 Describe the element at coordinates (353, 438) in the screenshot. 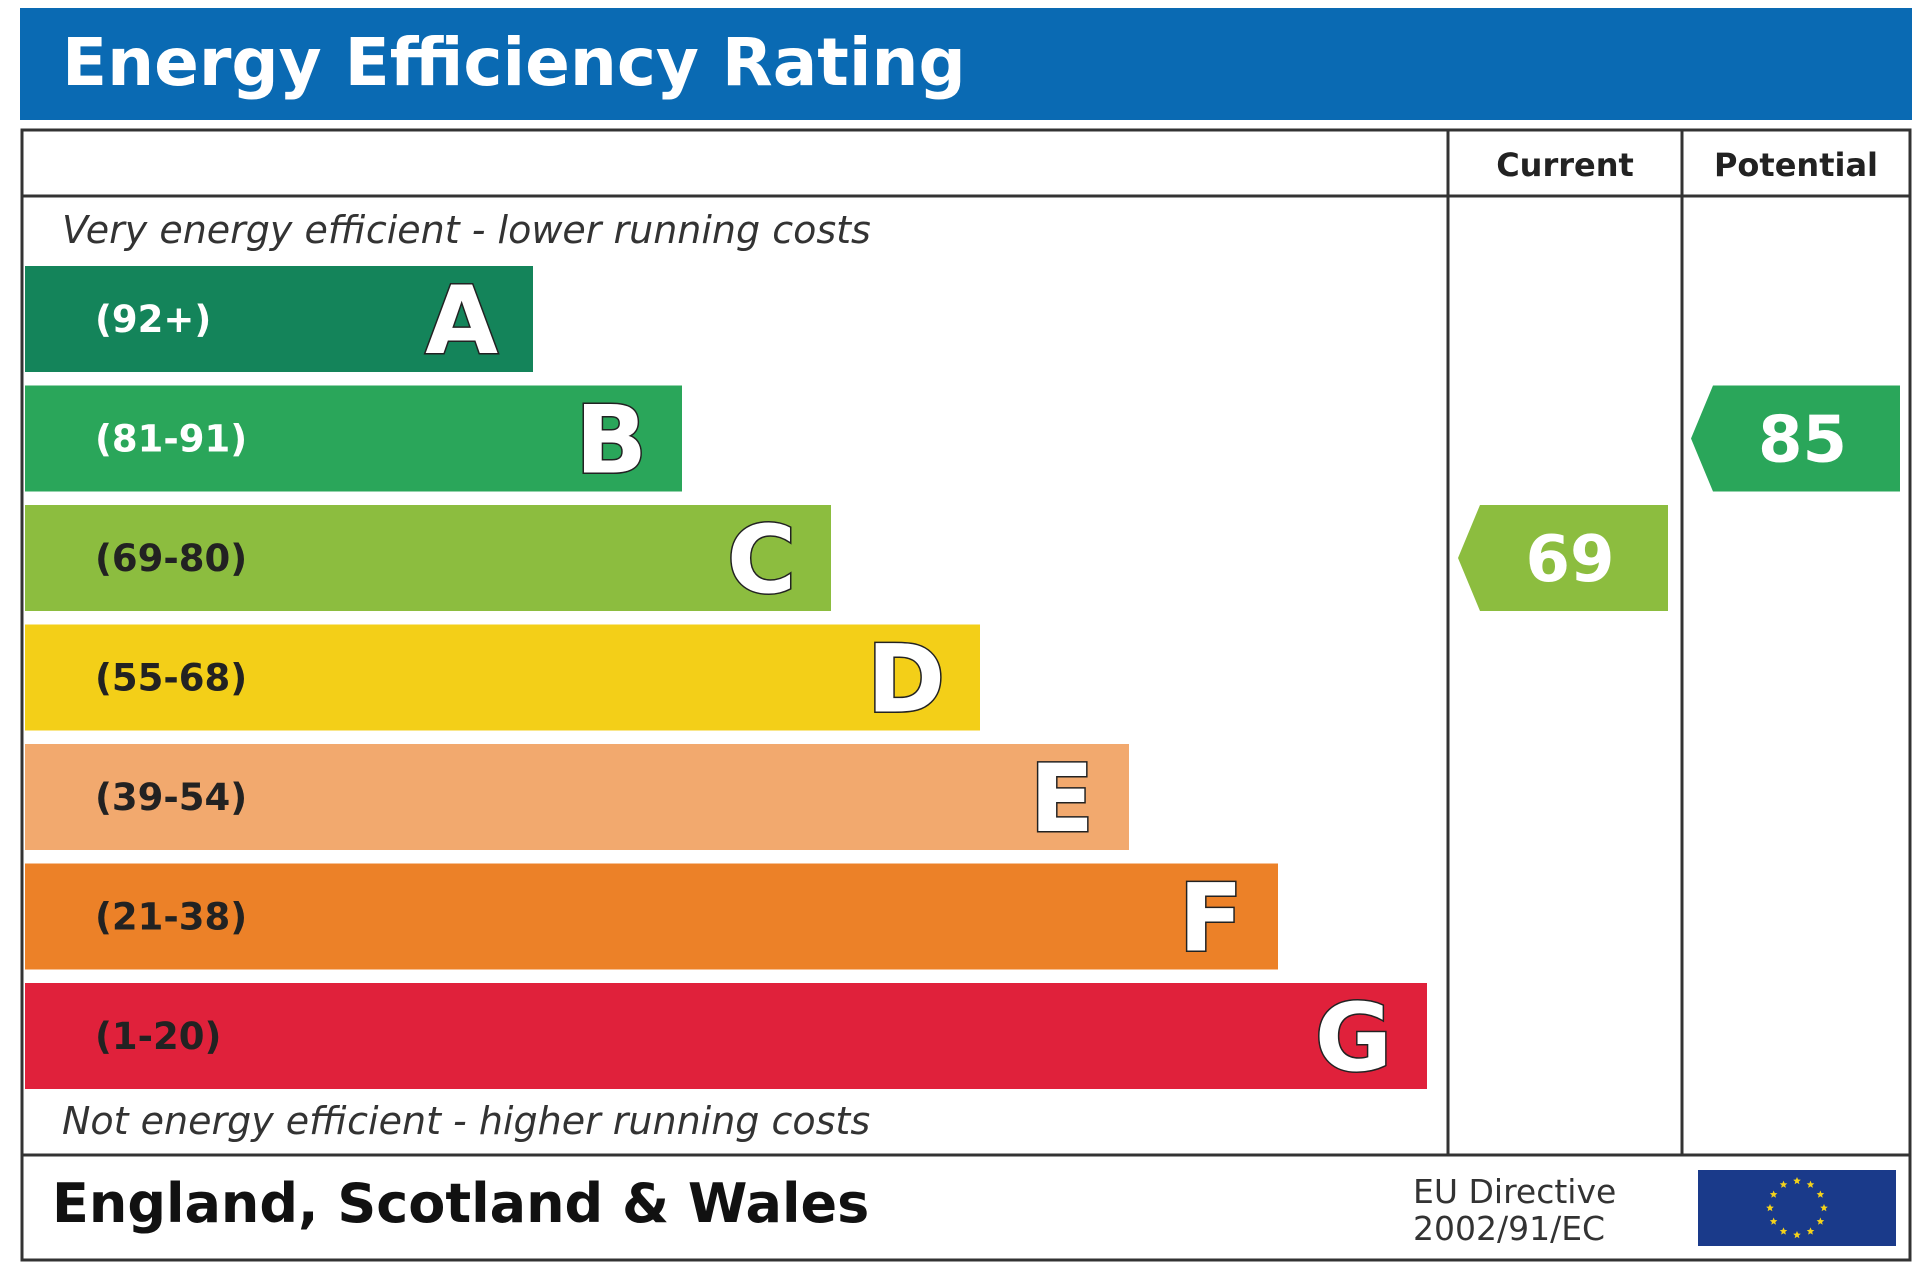

I see `band-bar-b` at that location.